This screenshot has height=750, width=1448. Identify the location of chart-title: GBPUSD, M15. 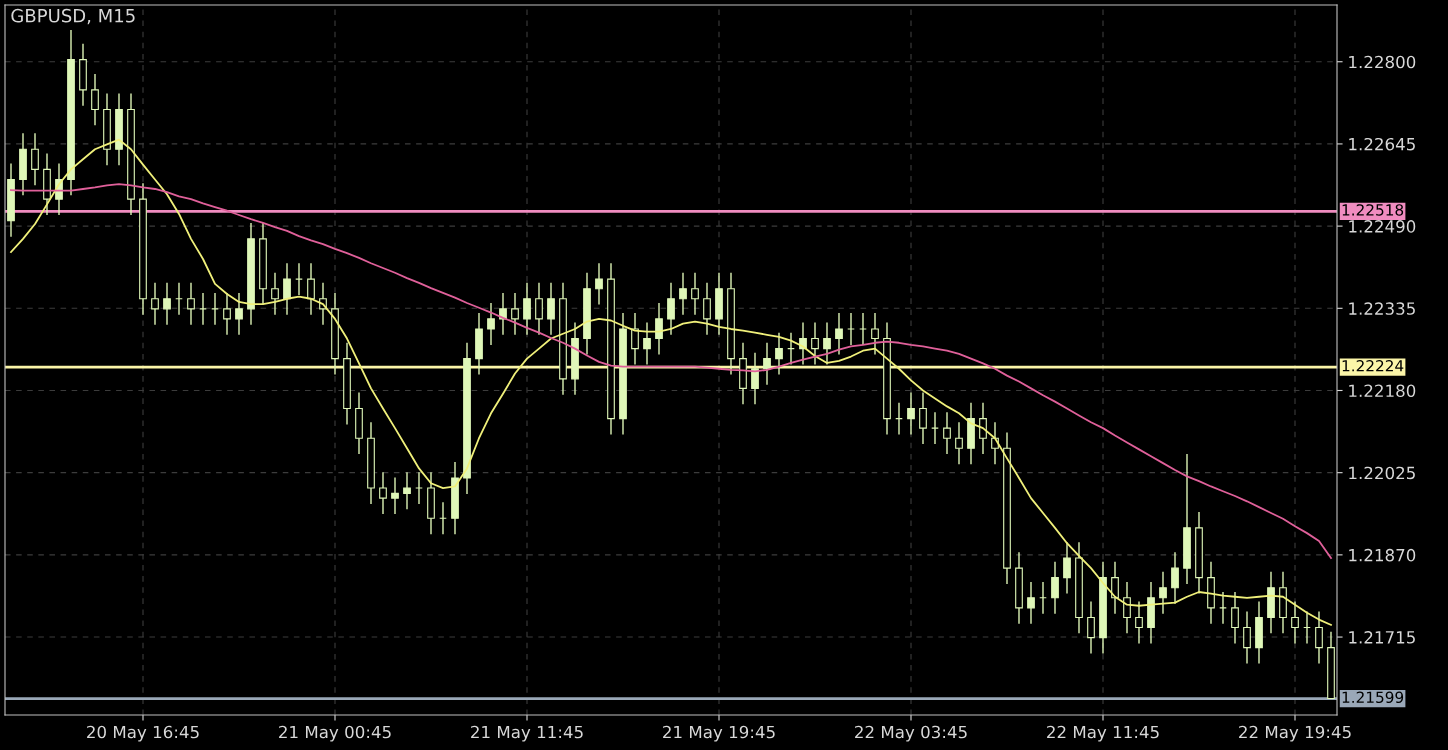
(73, 16).